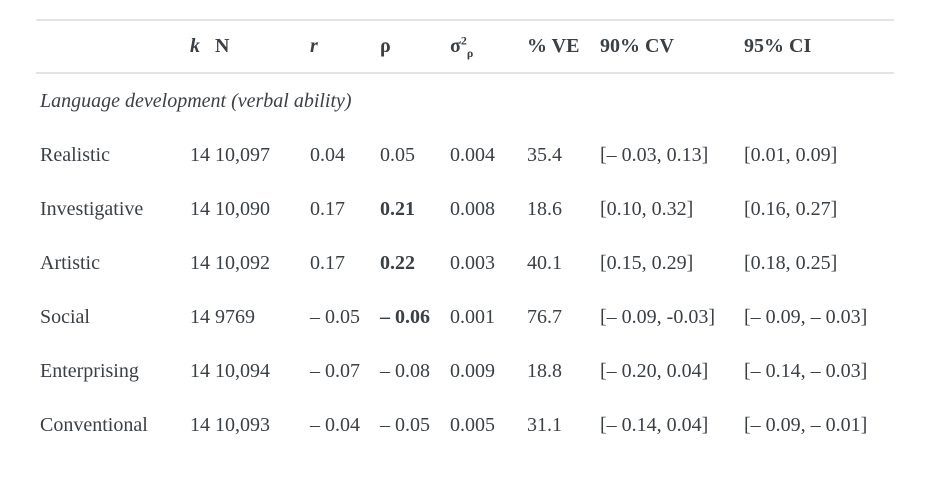  What do you see at coordinates (806, 316) in the screenshot?
I see `cell-ci: [– 0.09, – 0.03]` at bounding box center [806, 316].